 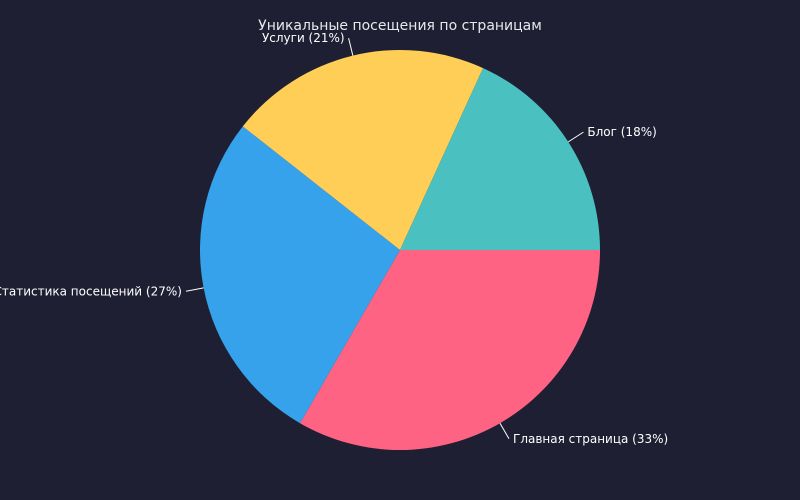 I want to click on slice-label: Статистика посещений (27%), so click(x=91, y=291).